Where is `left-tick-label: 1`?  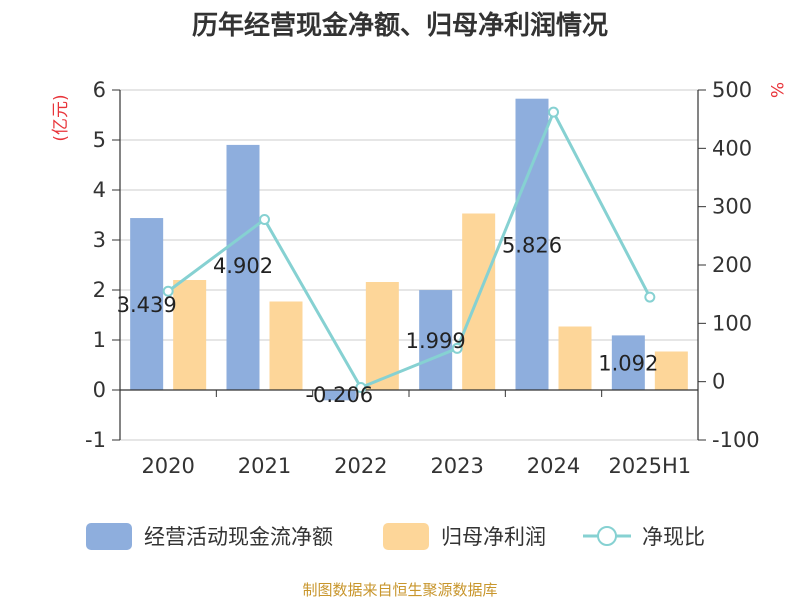
left-tick-label: 1 is located at coordinates (99, 340).